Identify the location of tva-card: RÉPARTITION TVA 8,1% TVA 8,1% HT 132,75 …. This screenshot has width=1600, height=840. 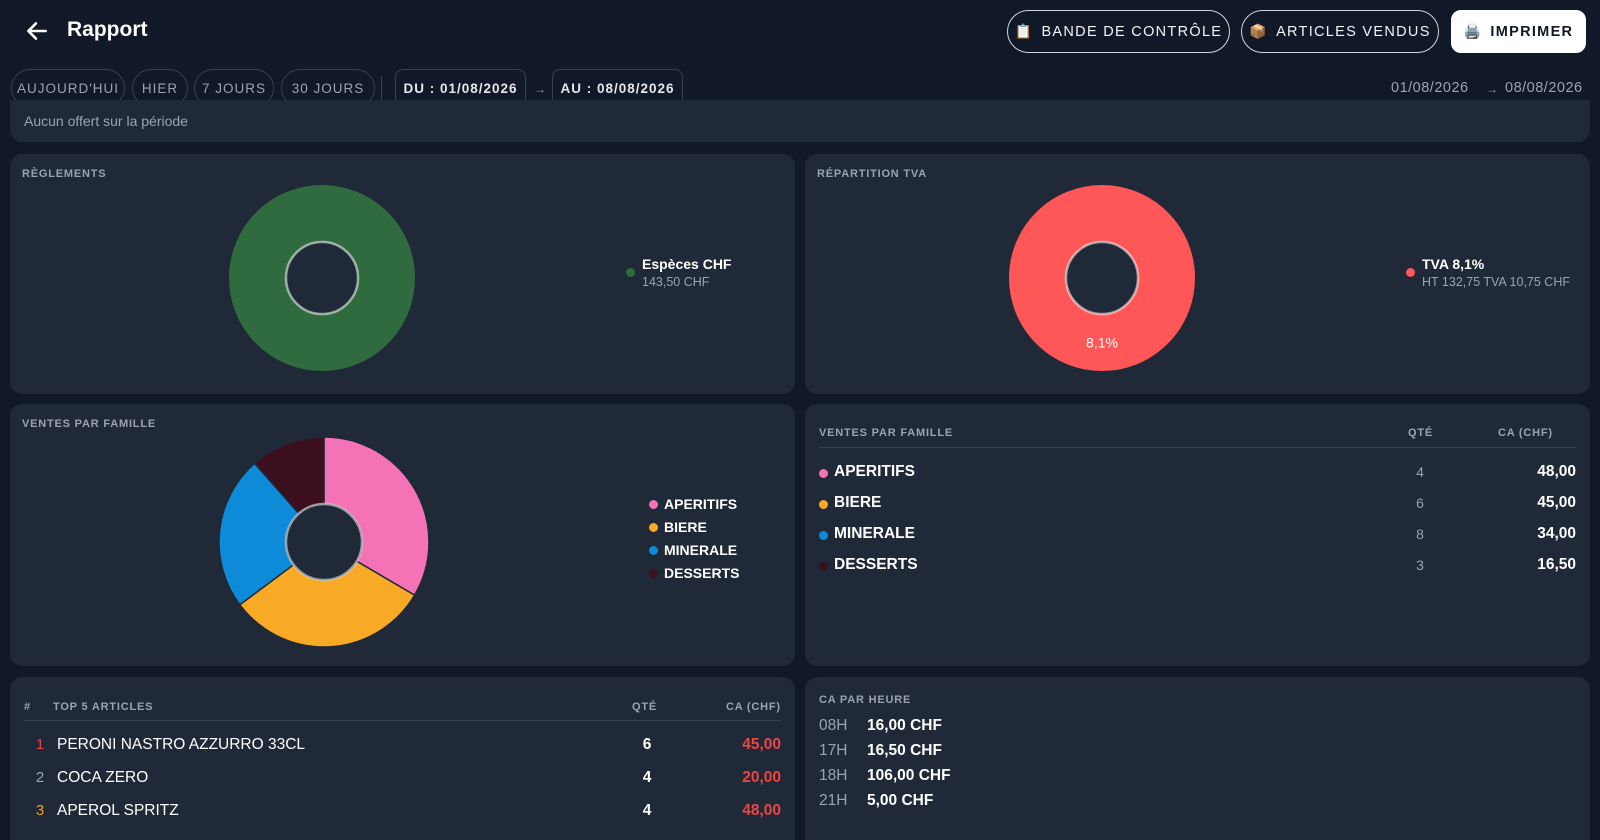
(1197, 274).